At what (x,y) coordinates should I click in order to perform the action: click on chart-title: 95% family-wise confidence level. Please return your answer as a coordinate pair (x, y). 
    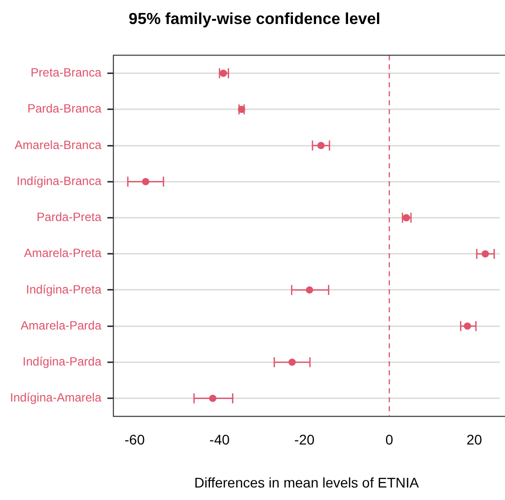
    Looking at the image, I should click on (254, 19).